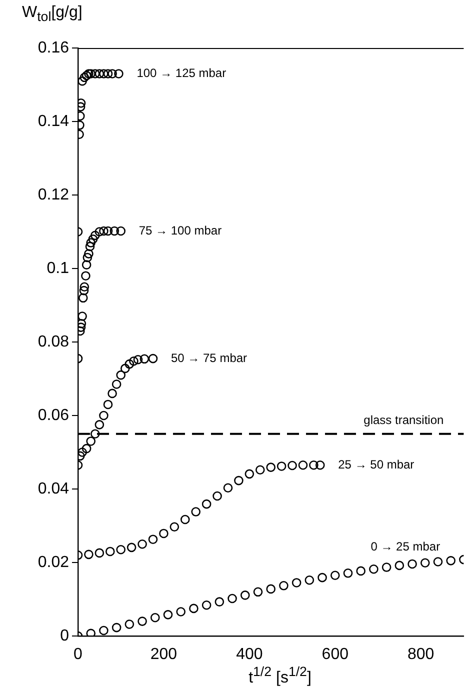 This screenshot has width=469, height=694. What do you see at coordinates (405, 546) in the screenshot?
I see `annotation: 0 → 25 mbar` at bounding box center [405, 546].